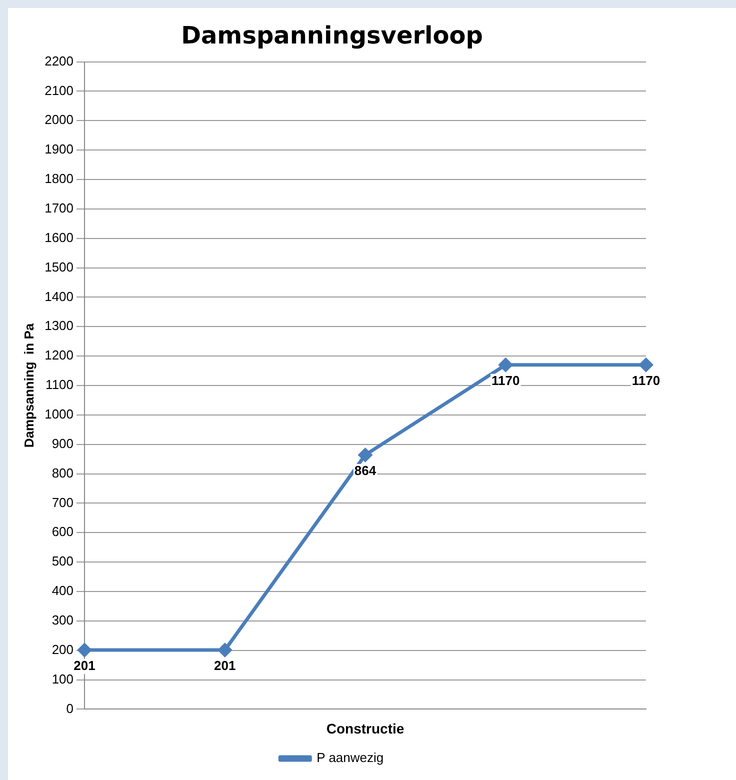 This screenshot has width=736, height=780. What do you see at coordinates (60, 384) in the screenshot?
I see `y-tick-label: 1100` at bounding box center [60, 384].